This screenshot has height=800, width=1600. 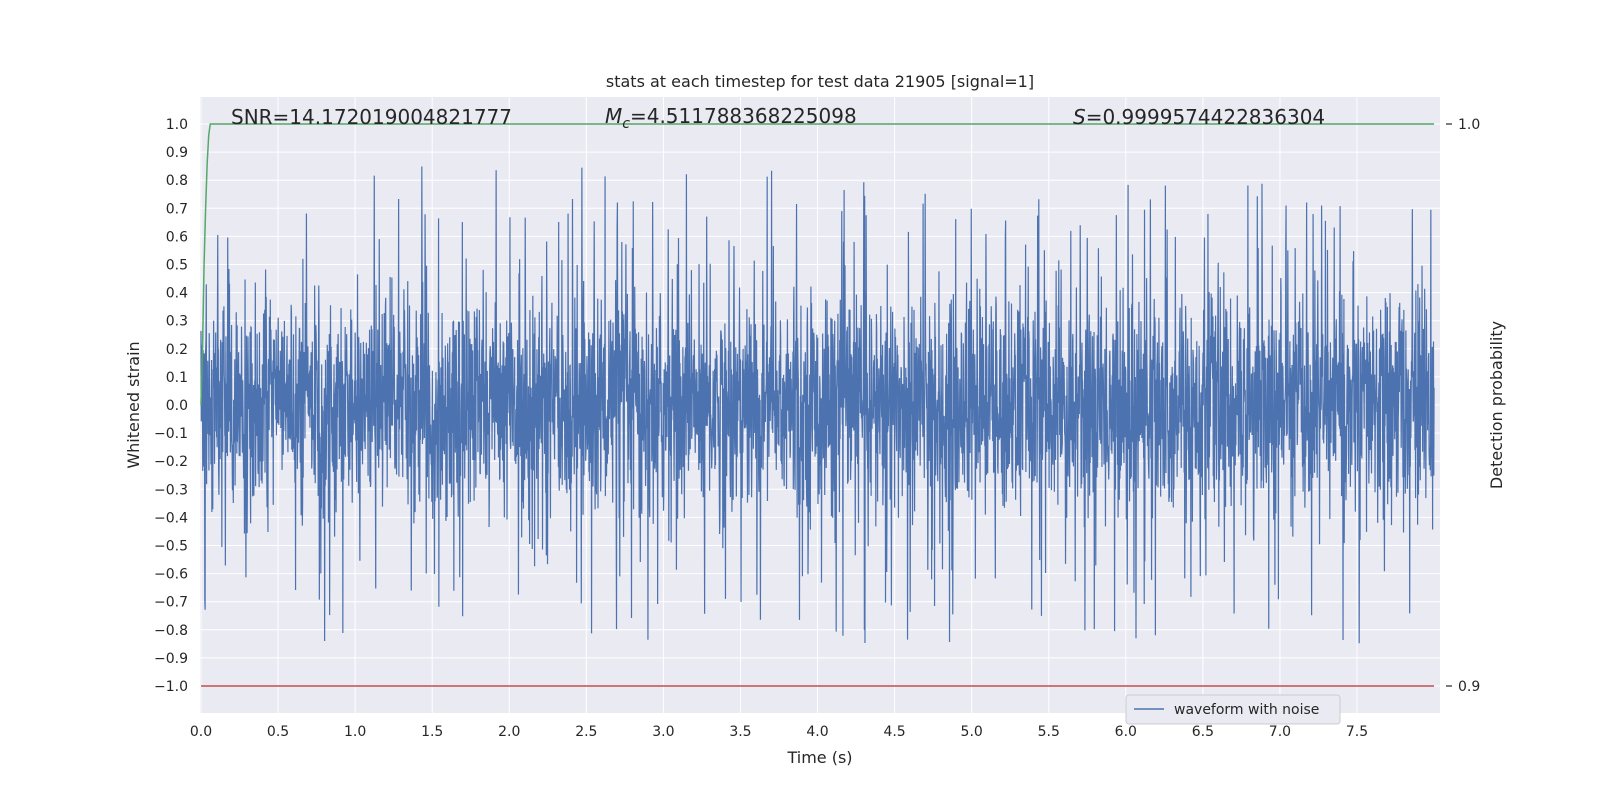 What do you see at coordinates (177, 406) in the screenshot?
I see `y-tick-label: 0.0` at bounding box center [177, 406].